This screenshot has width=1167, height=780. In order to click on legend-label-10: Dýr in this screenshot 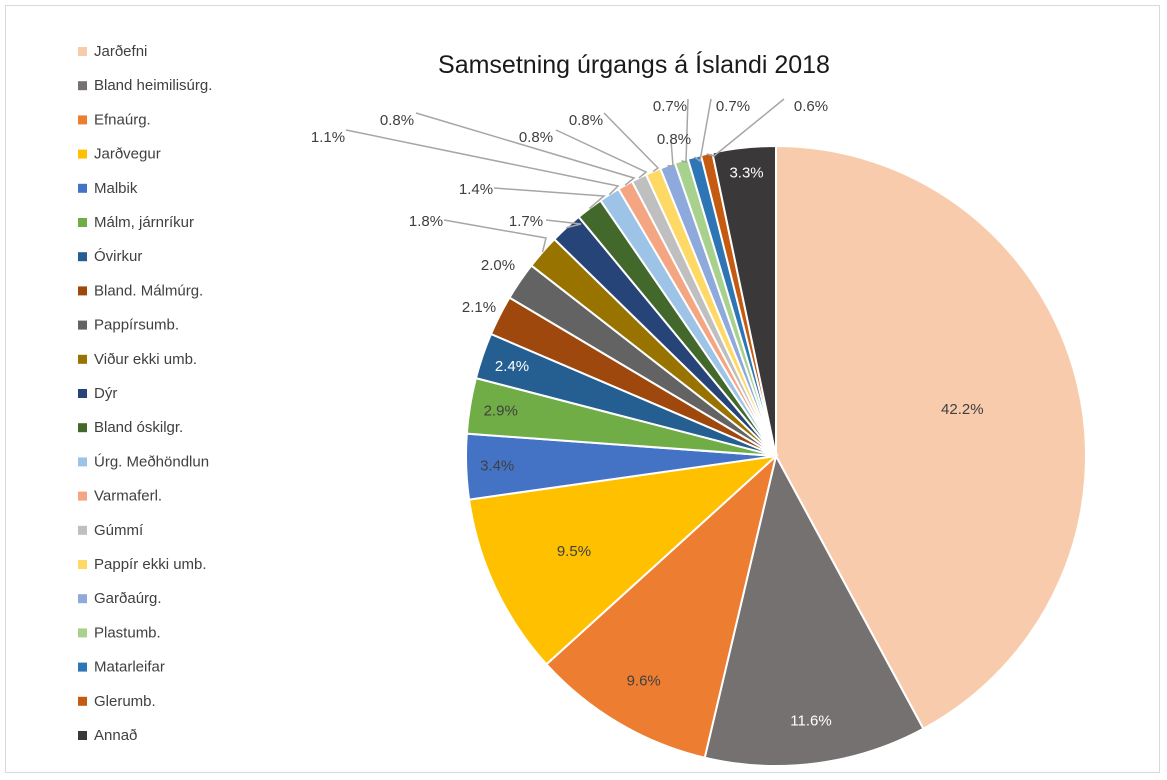, I will do `click(105, 393)`.